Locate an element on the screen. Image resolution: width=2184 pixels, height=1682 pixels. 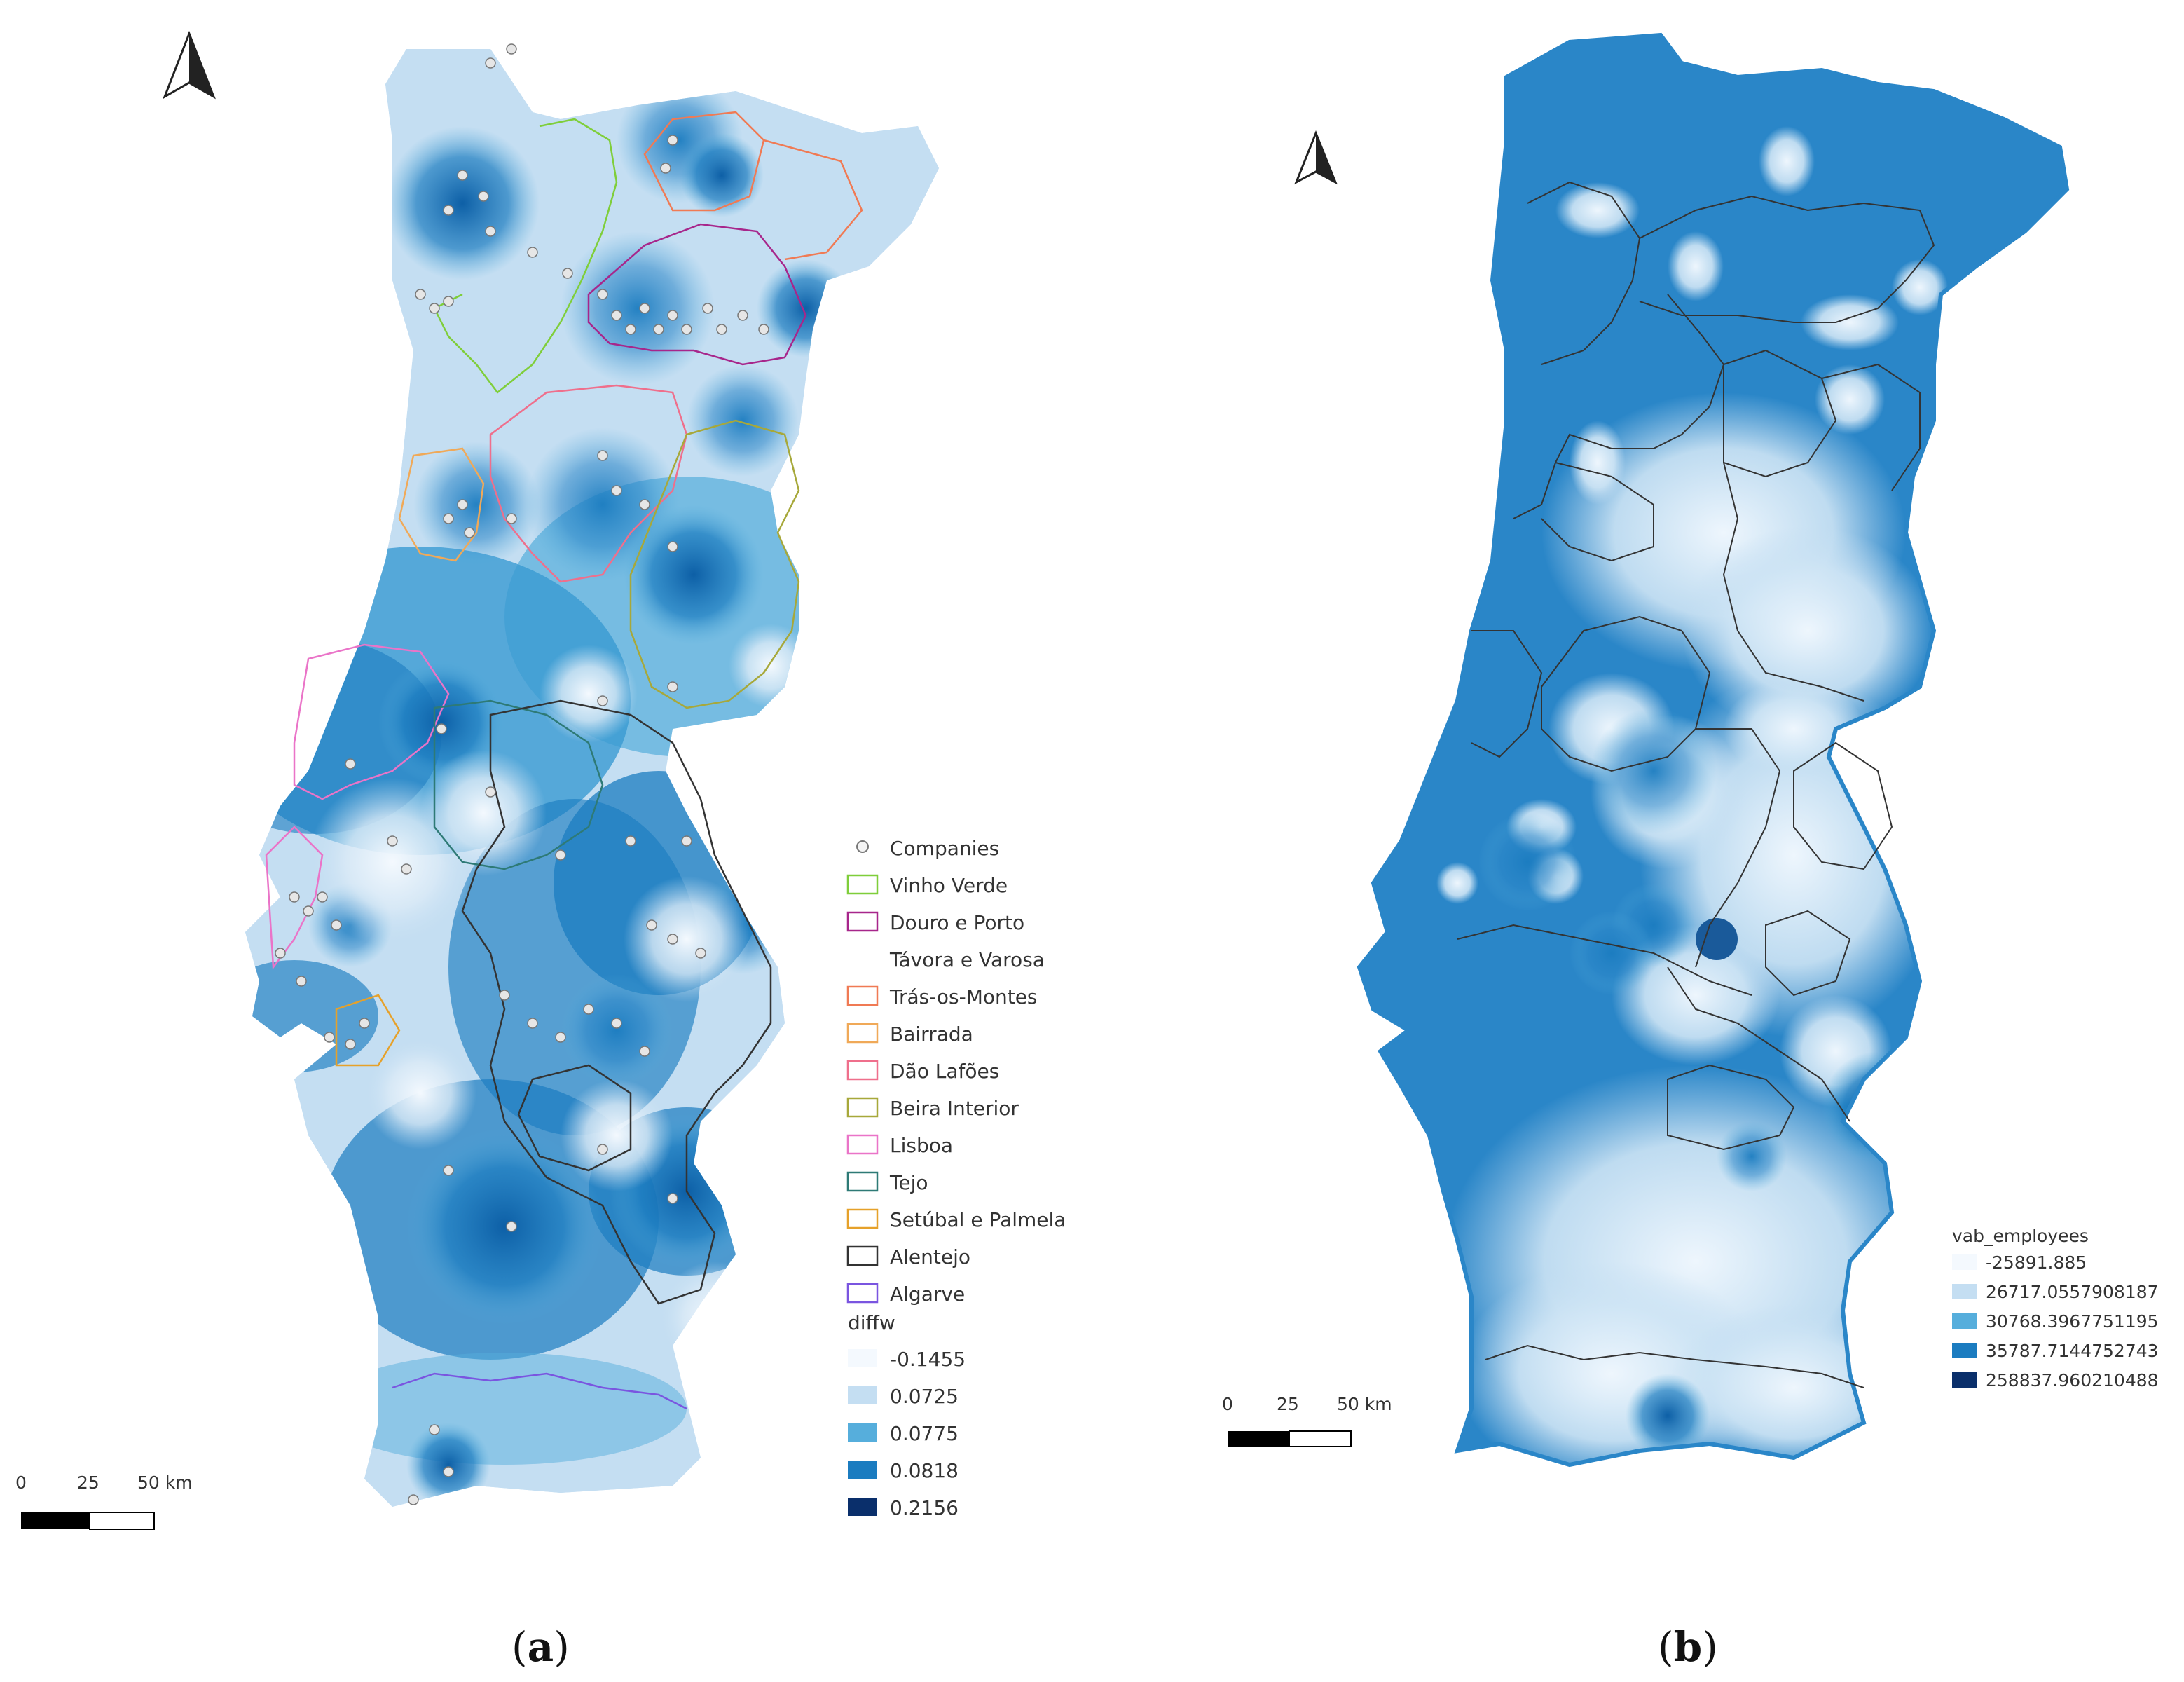
legend-a-label: Douro e Porto is located at coordinates (957, 922).